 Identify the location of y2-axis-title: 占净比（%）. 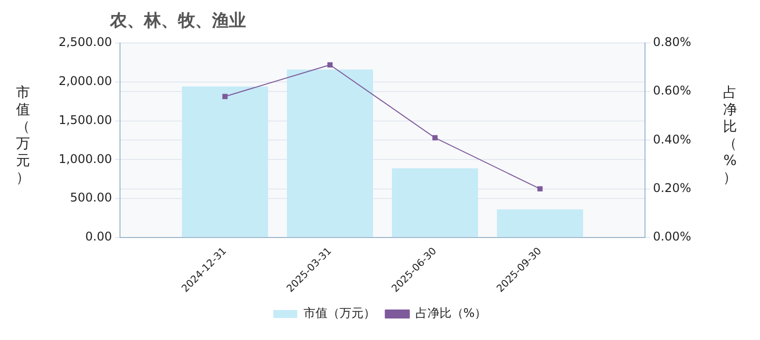
(730, 136).